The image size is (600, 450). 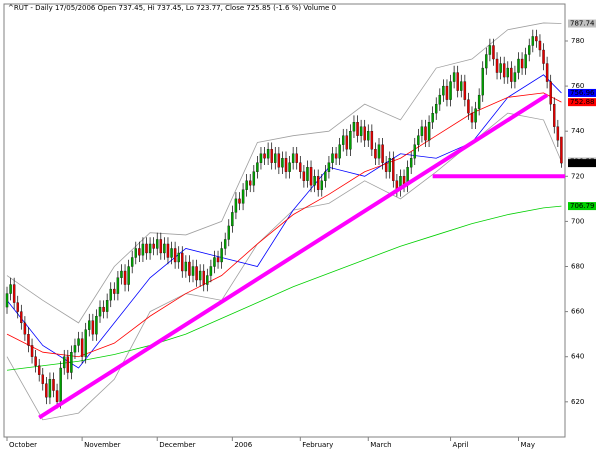 I want to click on x-tick-label: May, so click(x=528, y=445).